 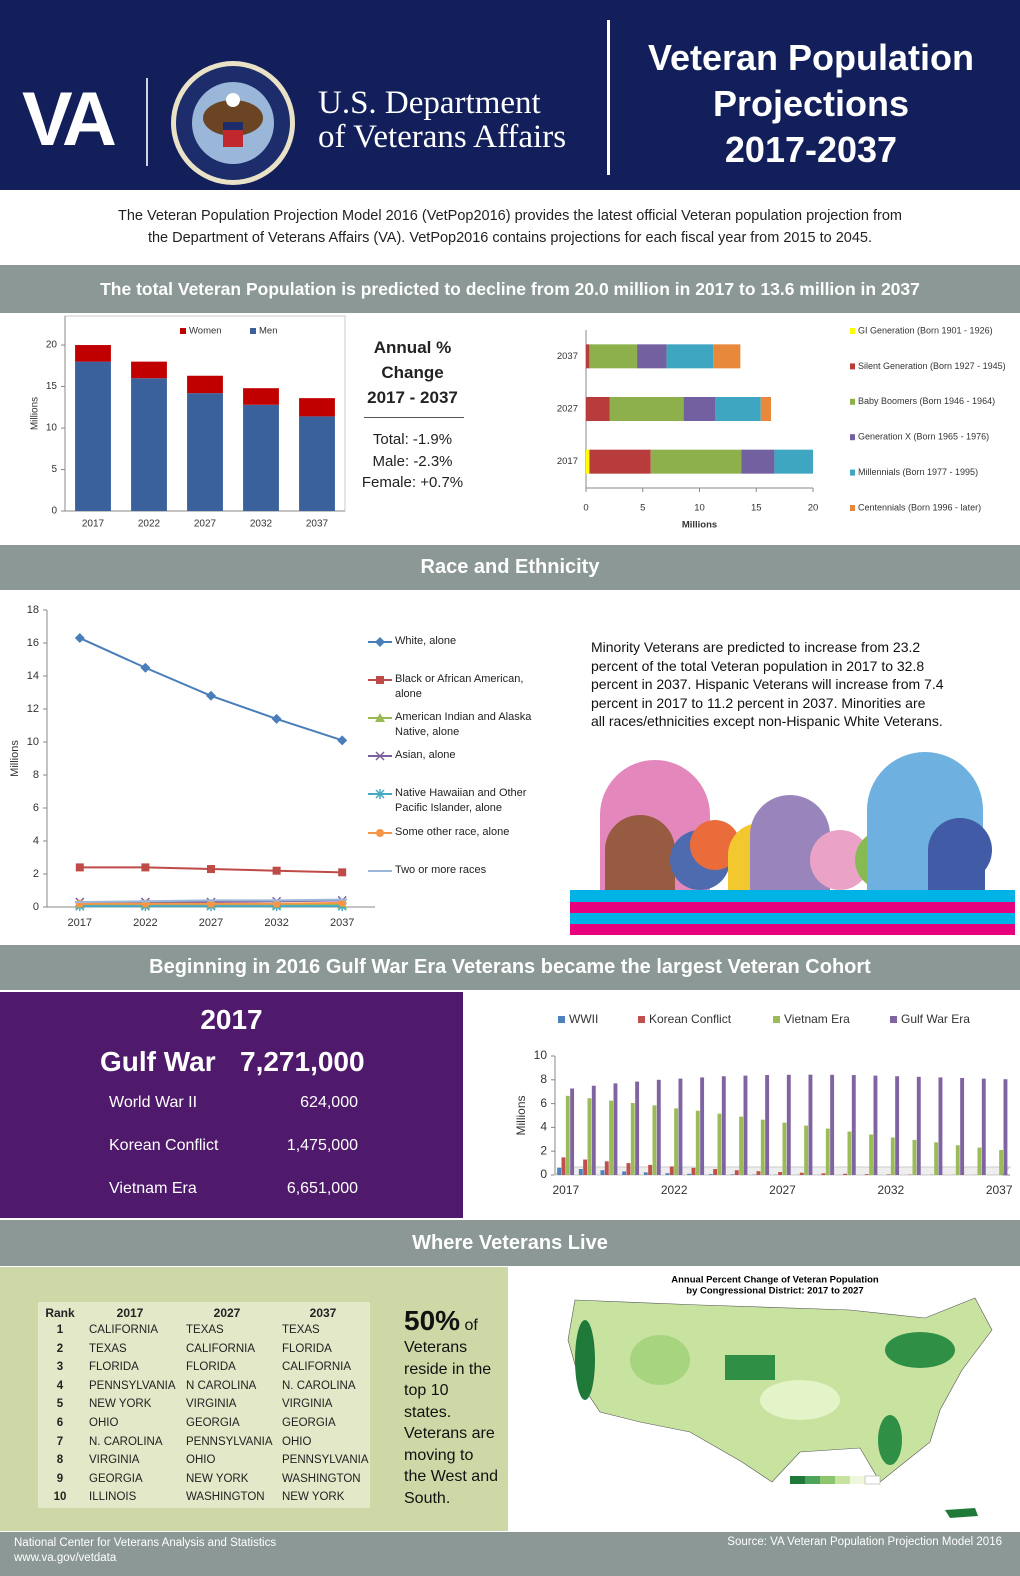 I want to click on title-line: Veteran Population, so click(x=811, y=57).